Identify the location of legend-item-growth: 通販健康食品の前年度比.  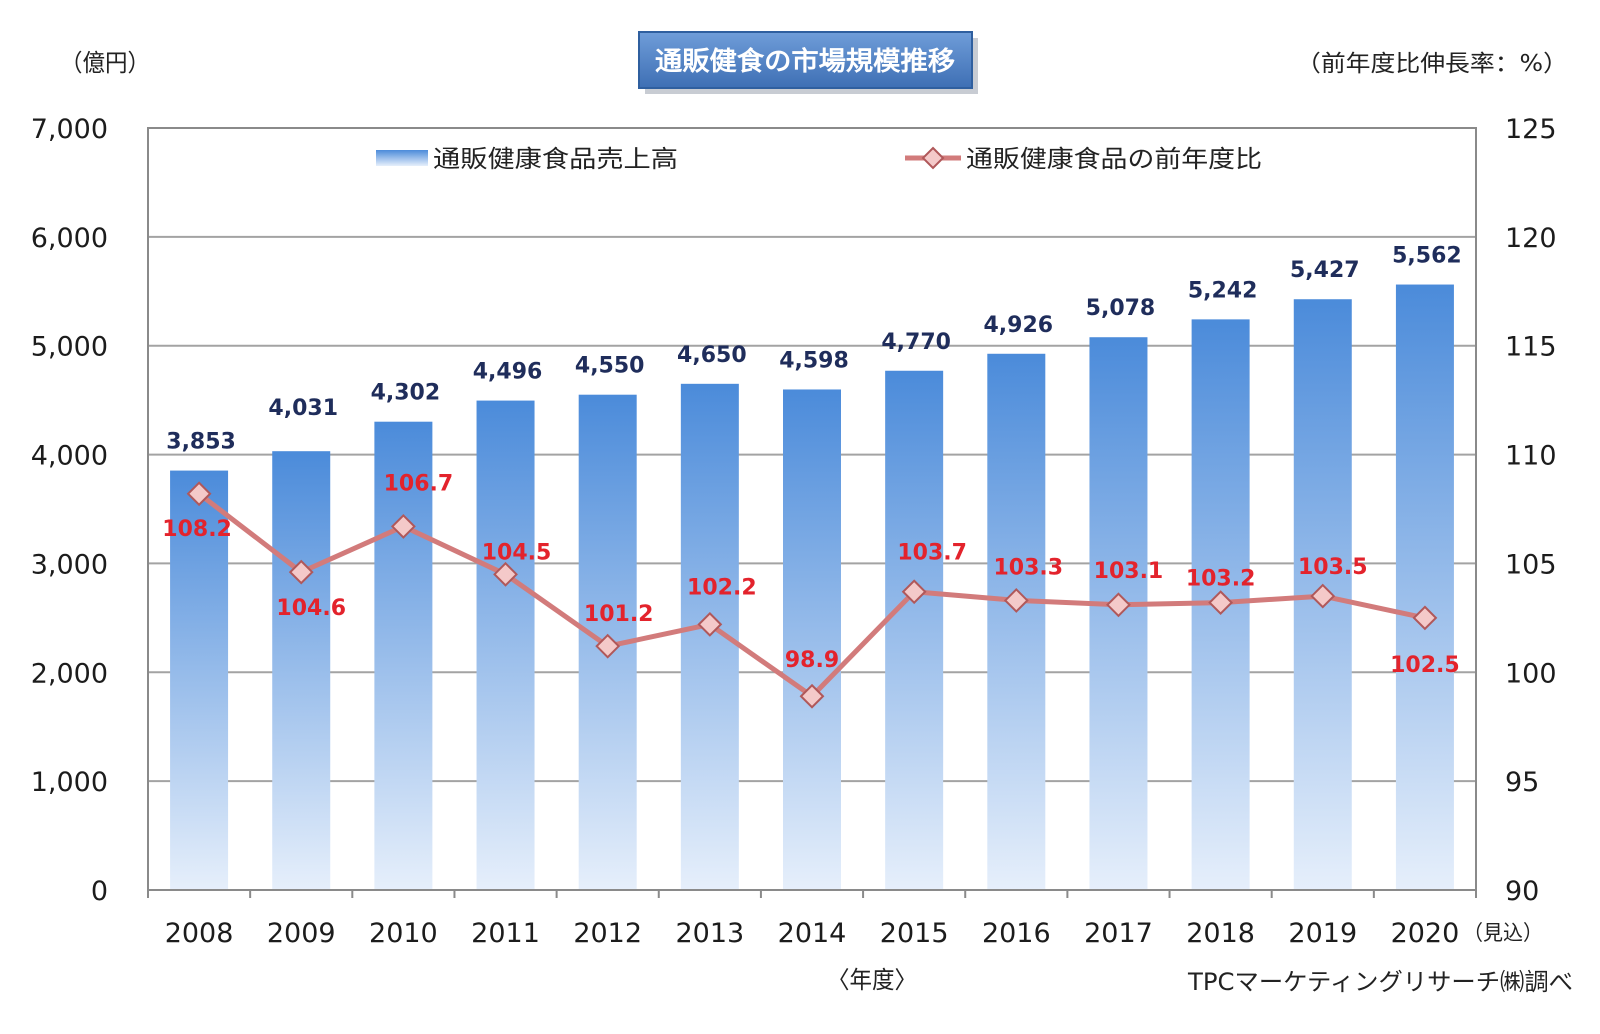
(1083, 159).